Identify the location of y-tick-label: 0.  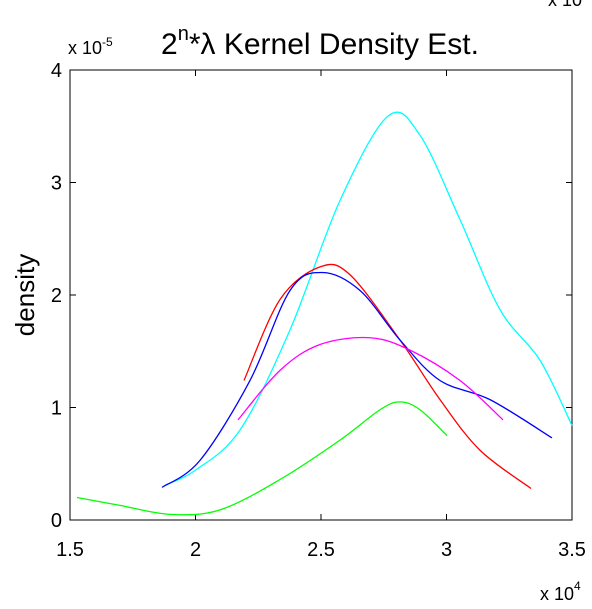
(56, 521).